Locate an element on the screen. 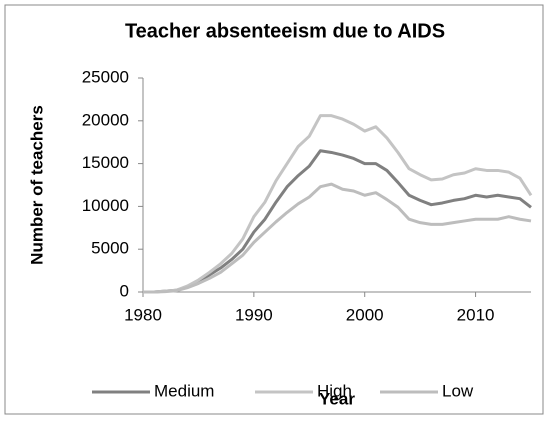 This screenshot has height=421, width=549. x-tick-label: 1990 is located at coordinates (254, 314).